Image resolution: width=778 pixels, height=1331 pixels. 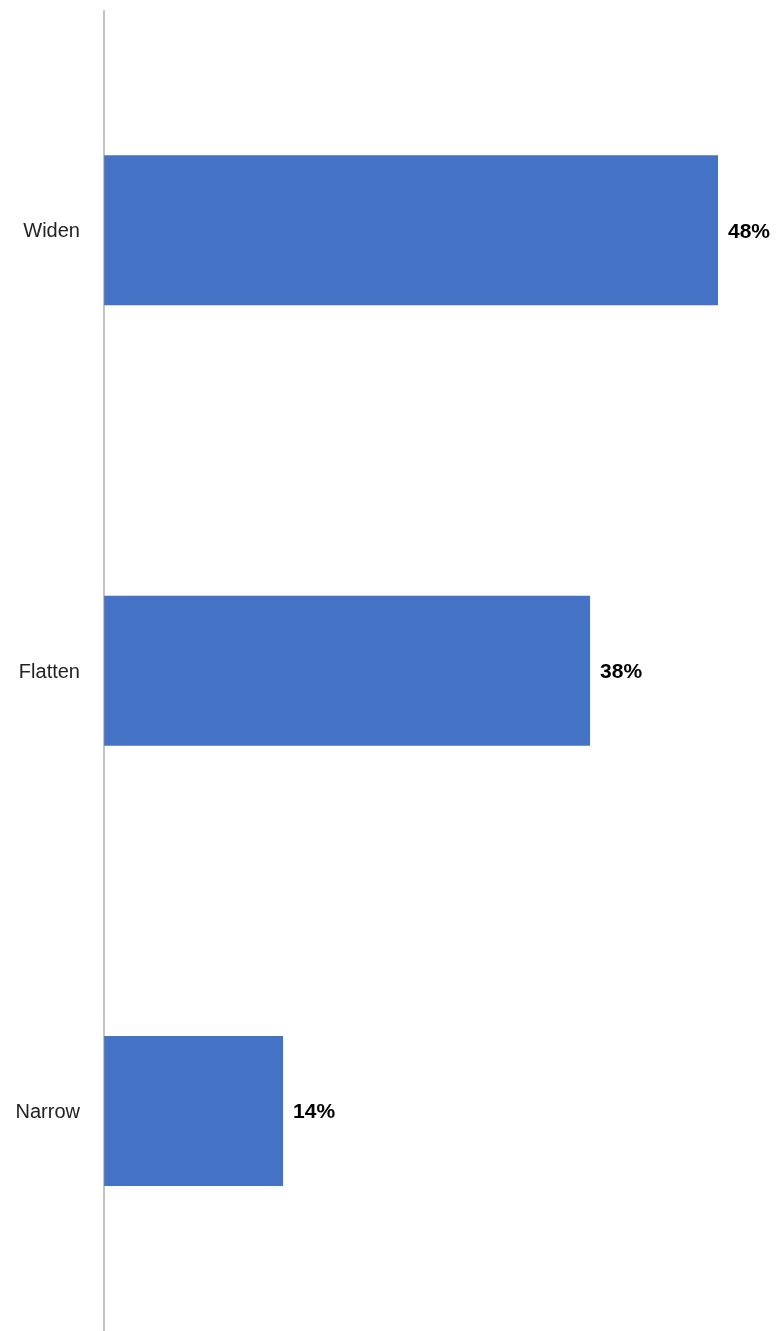 What do you see at coordinates (51, 230) in the screenshot?
I see `y-tick-label: Widen` at bounding box center [51, 230].